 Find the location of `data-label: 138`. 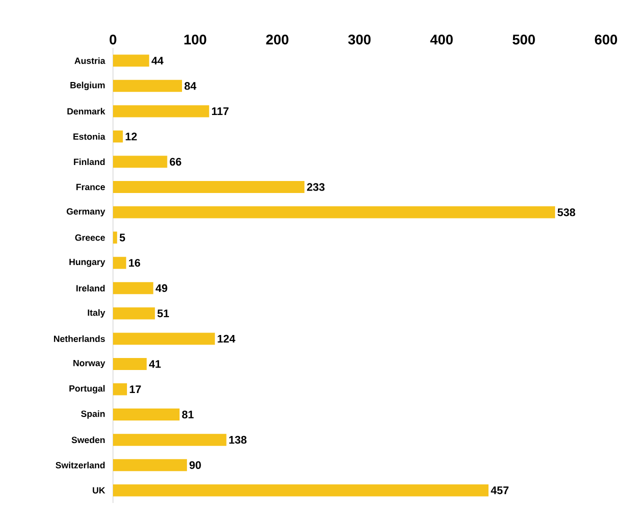

data-label: 138 is located at coordinates (238, 440).